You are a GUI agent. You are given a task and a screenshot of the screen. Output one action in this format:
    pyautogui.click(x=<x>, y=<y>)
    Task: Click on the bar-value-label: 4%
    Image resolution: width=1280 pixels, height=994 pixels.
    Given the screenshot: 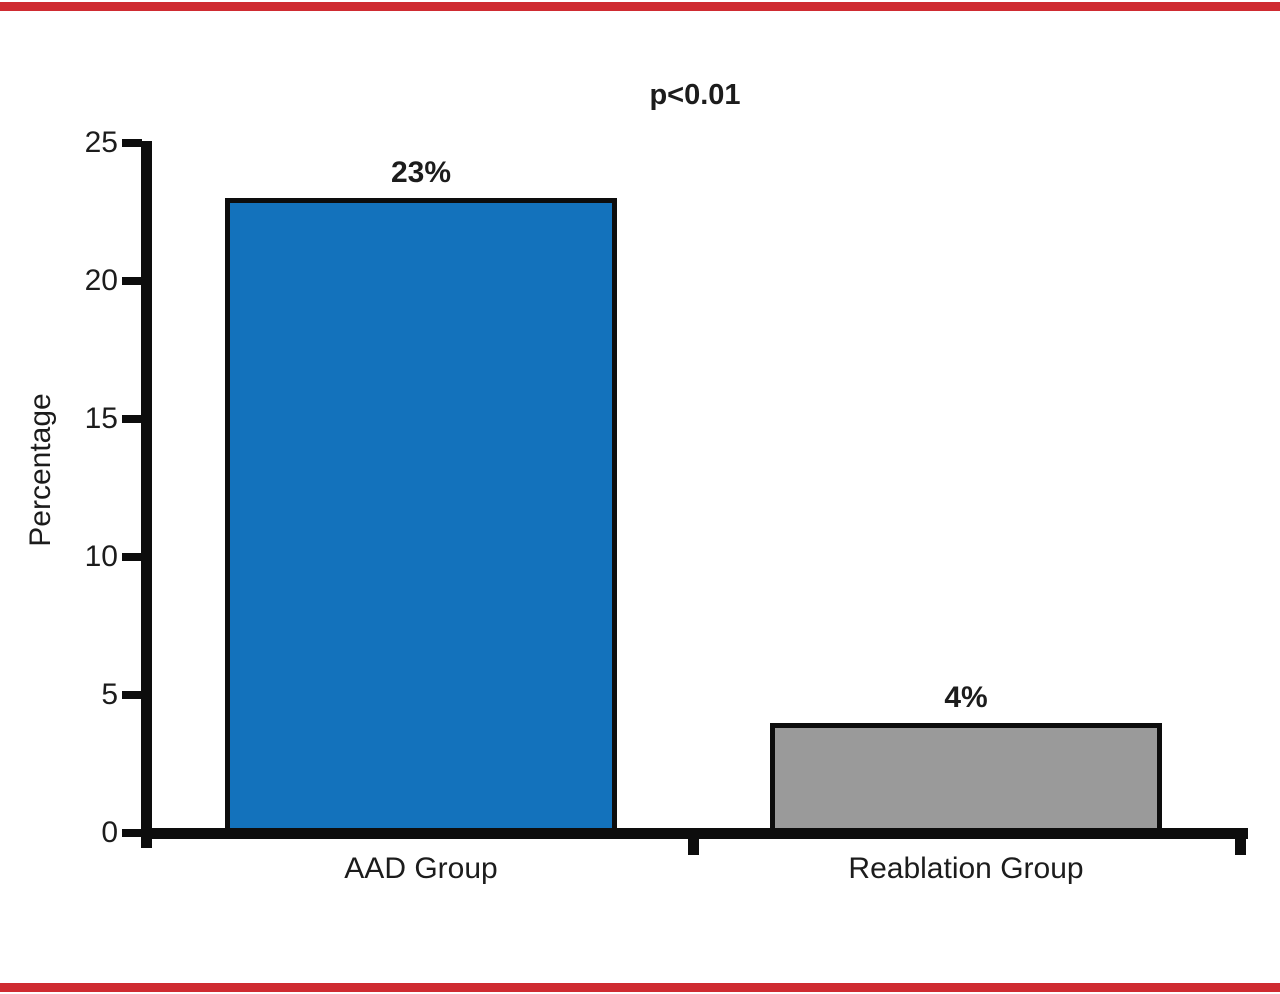 What is the action you would take?
    pyautogui.click(x=966, y=697)
    